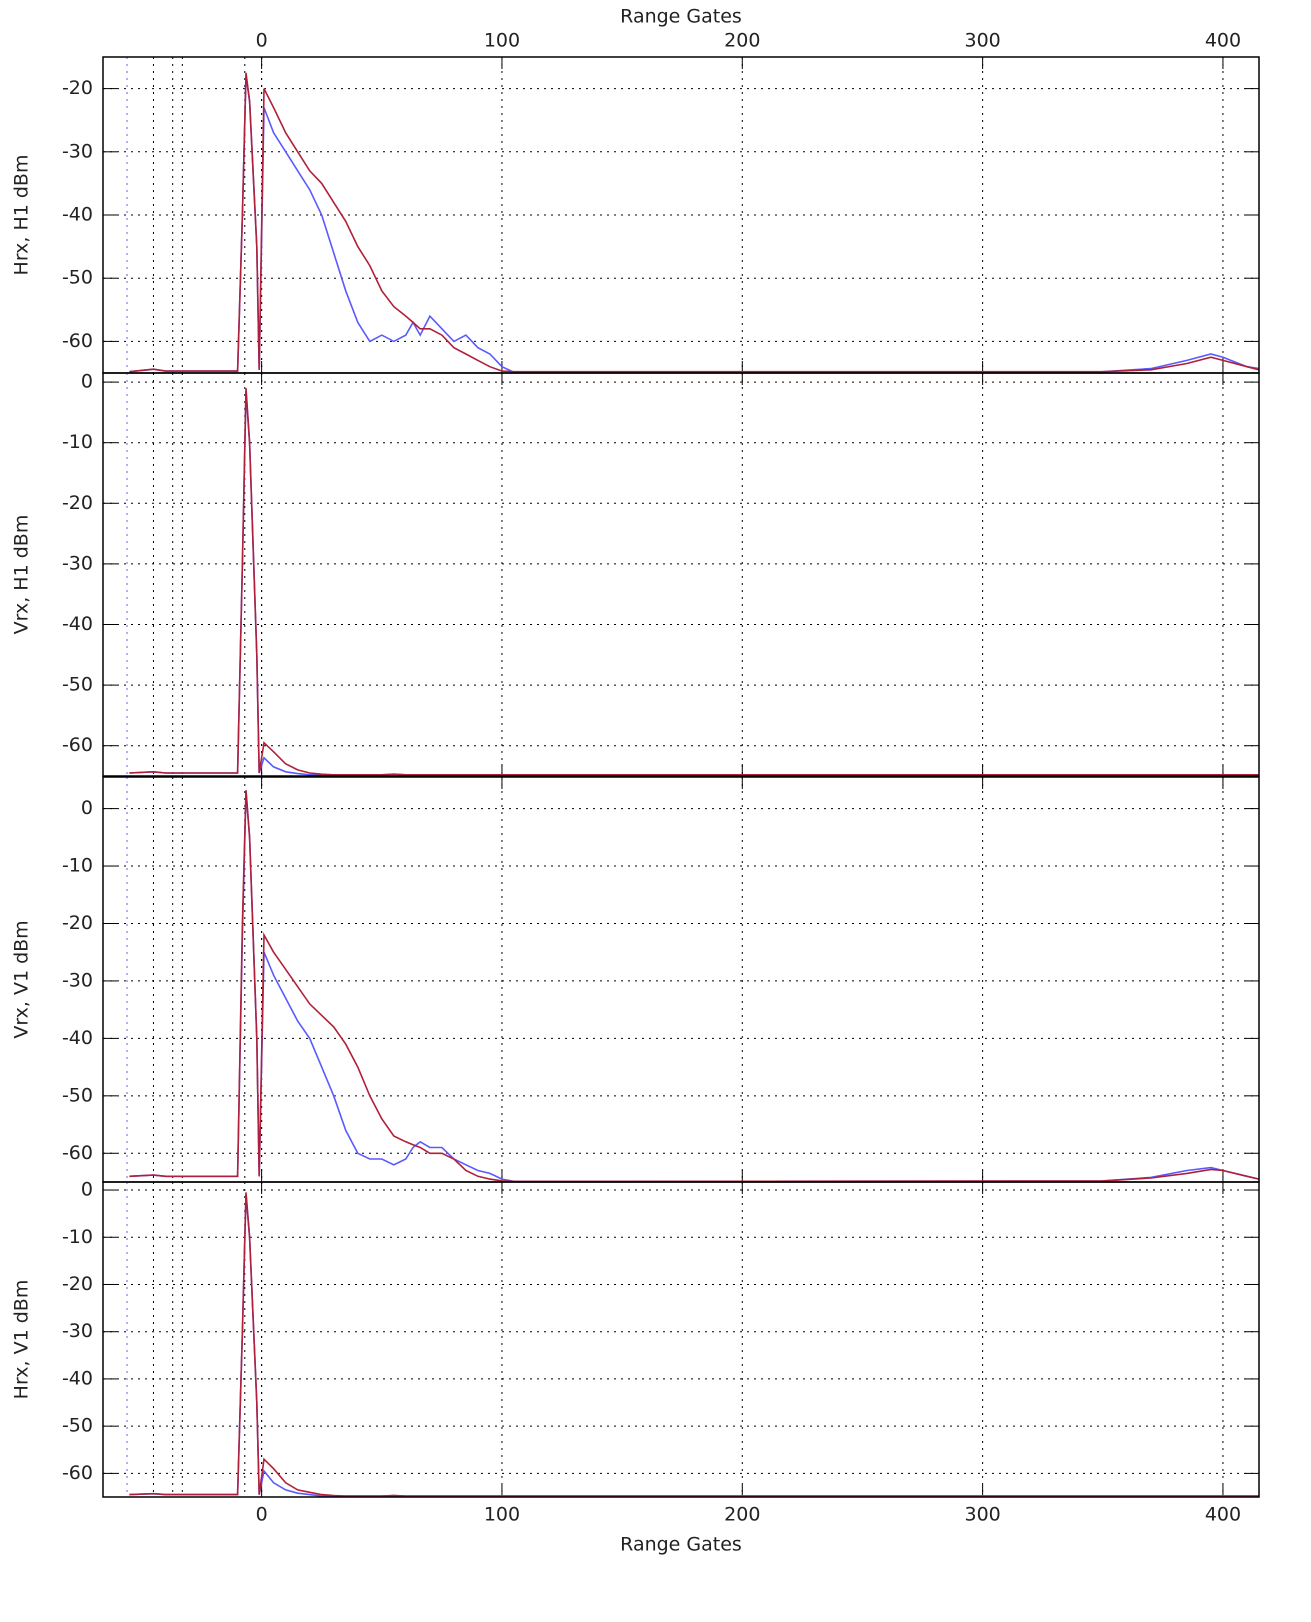 The width and height of the screenshot is (1311, 1622). What do you see at coordinates (22, 1340) in the screenshot?
I see `y-axis-title: Hrx, V1 dBm` at bounding box center [22, 1340].